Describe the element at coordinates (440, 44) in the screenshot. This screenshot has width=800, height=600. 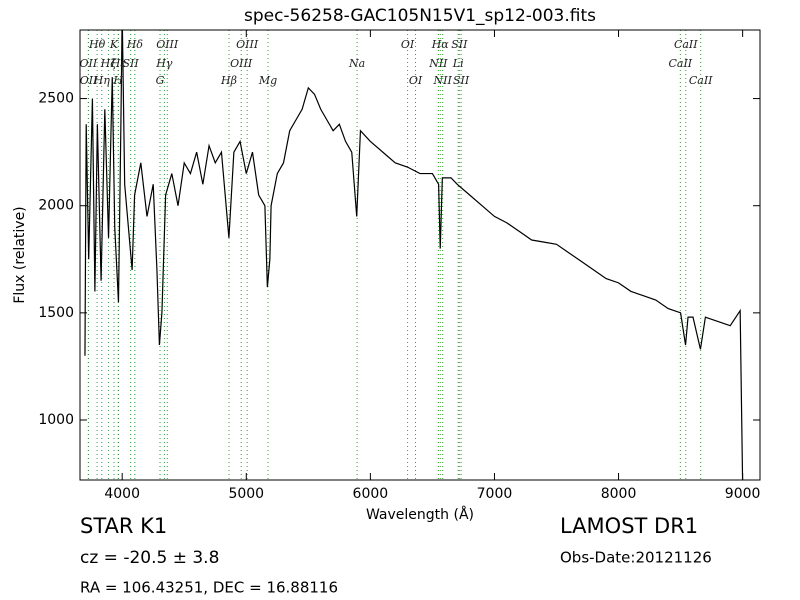
I see `spectral-line-label: Hα` at that location.